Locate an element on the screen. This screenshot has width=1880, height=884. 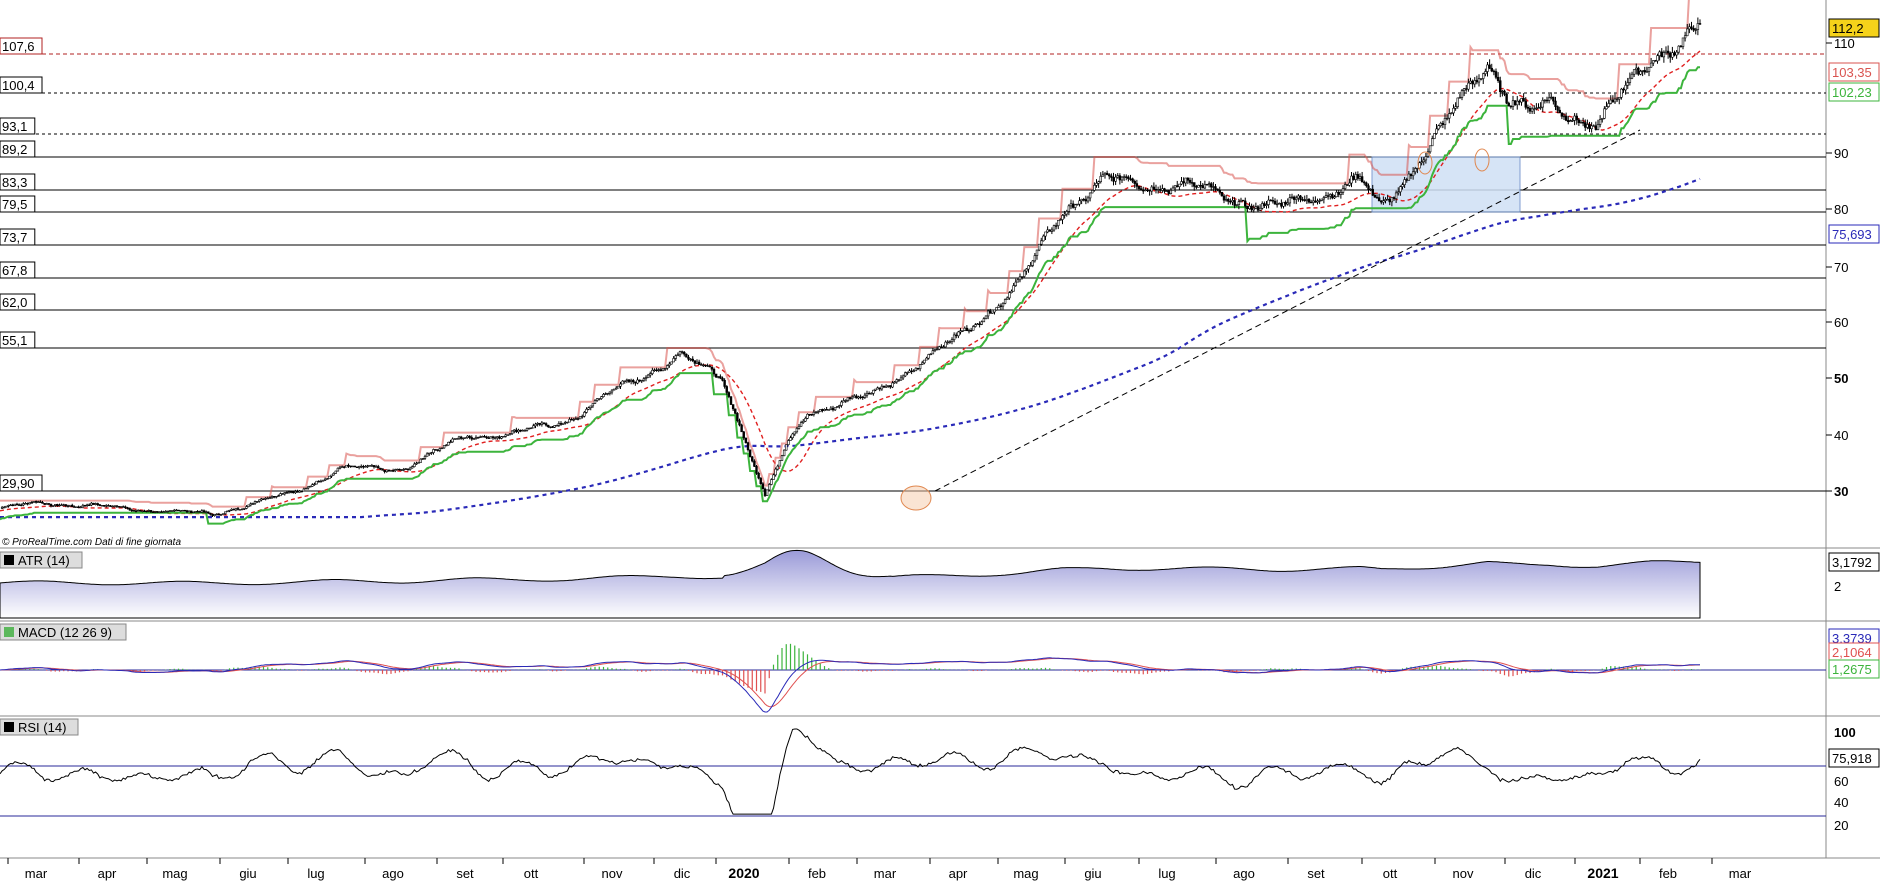
y-tick-label: 30 is located at coordinates (1841, 491).